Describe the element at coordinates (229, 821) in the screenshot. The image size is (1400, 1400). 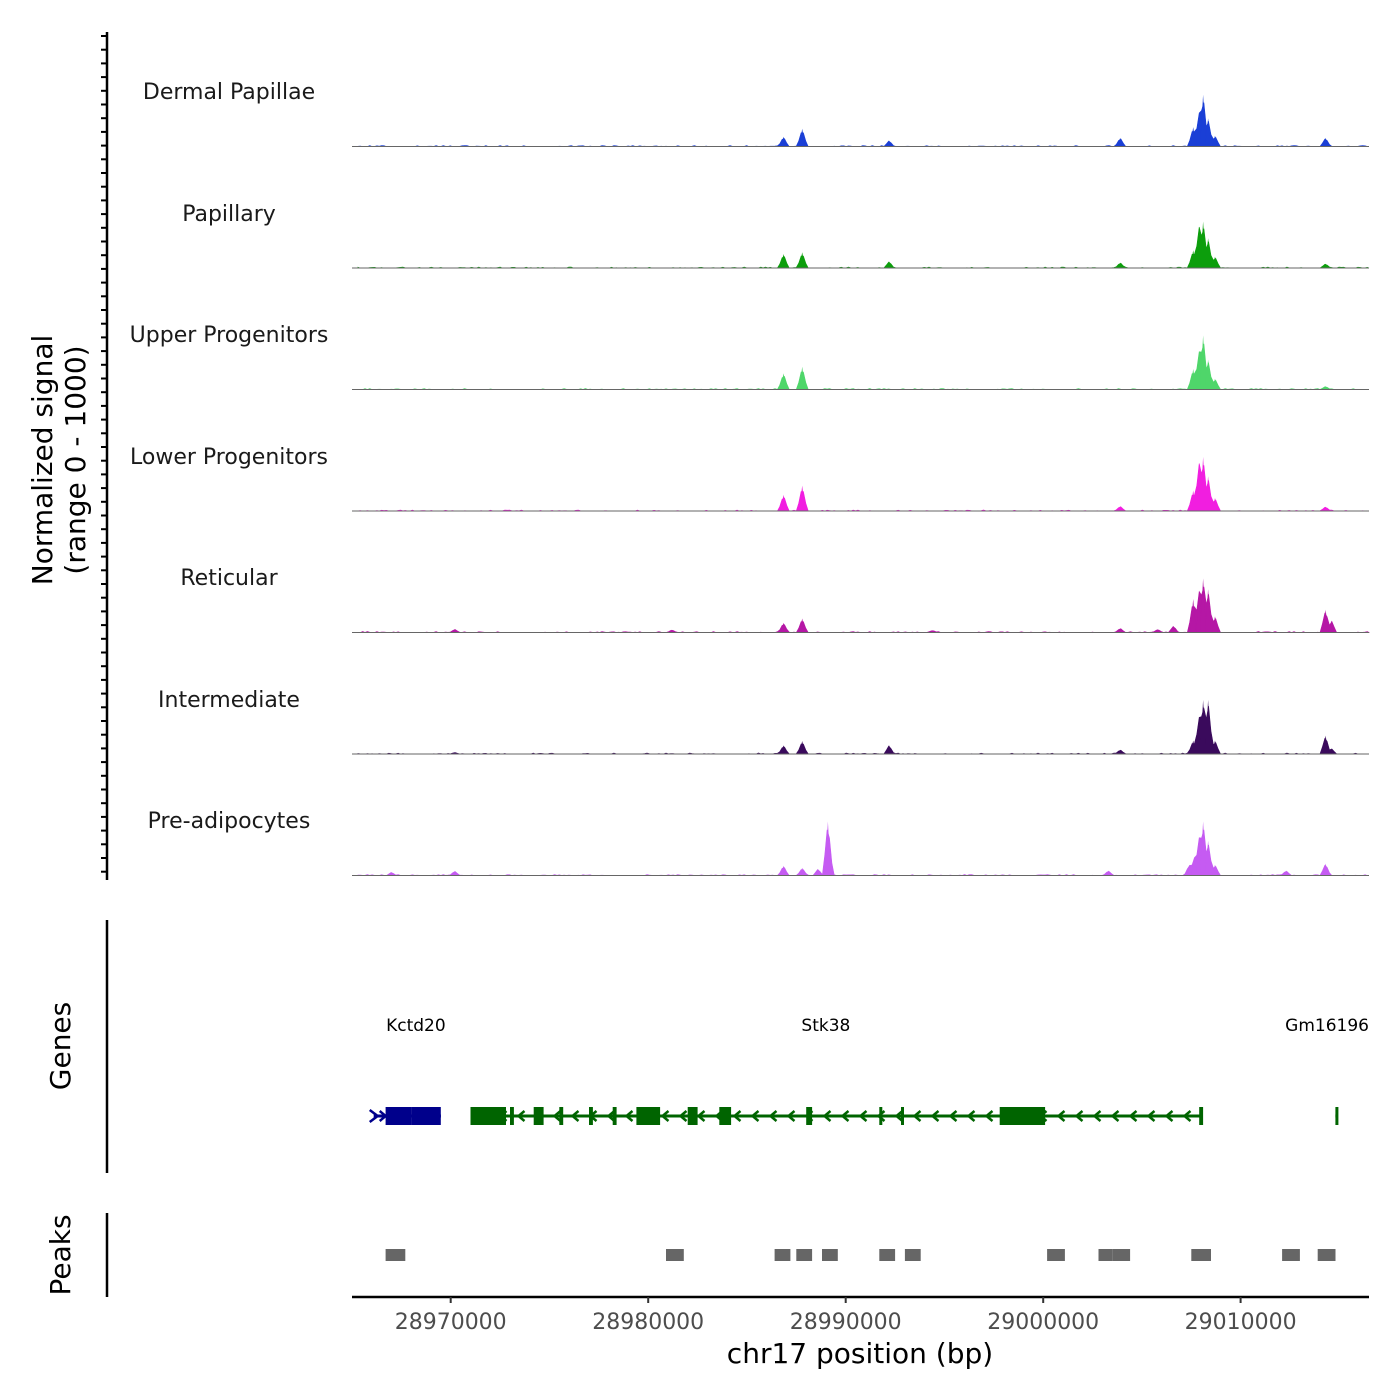
I see `track-label-pre-adipocytes: Pre-adipocytes` at that location.